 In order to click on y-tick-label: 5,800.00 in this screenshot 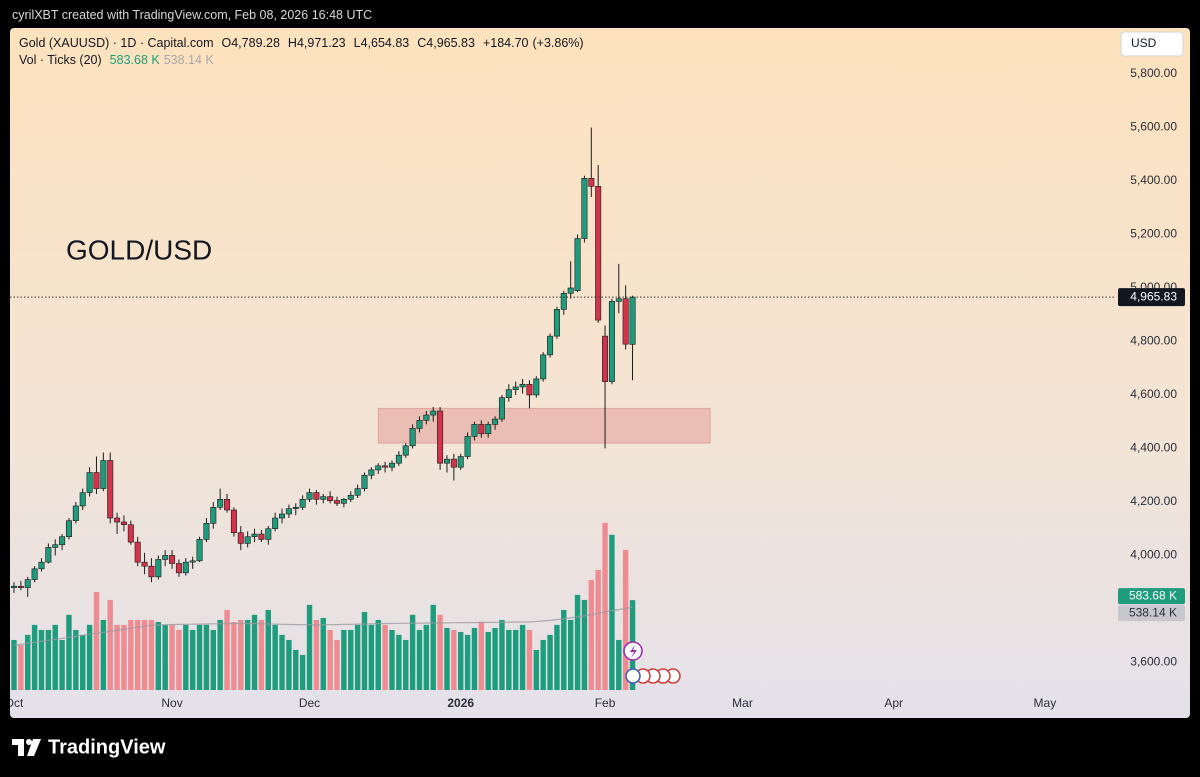, I will do `click(1153, 73)`.